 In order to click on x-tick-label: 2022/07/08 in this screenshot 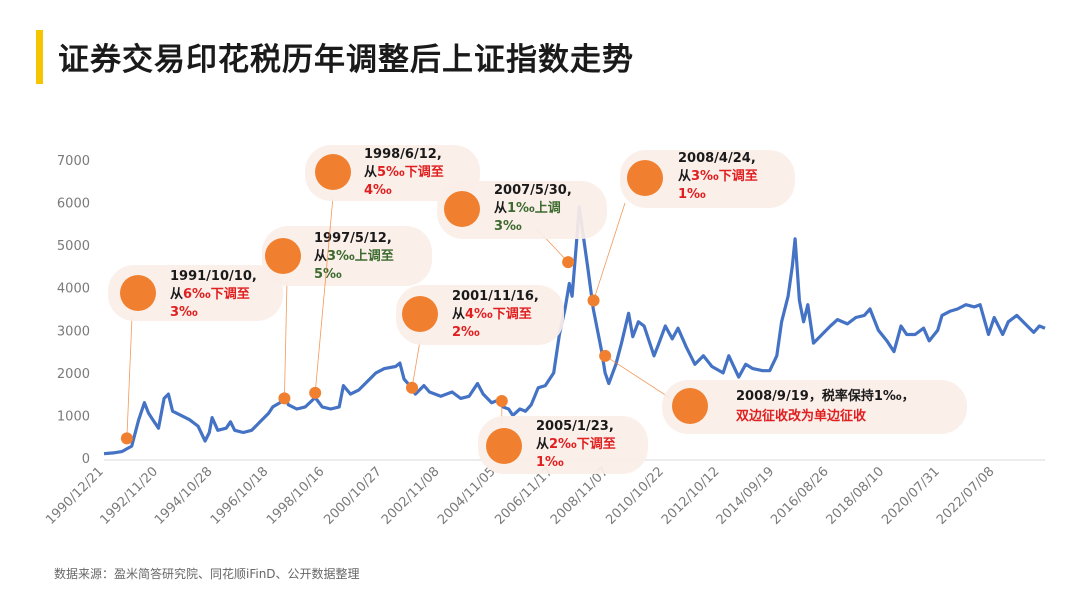, I will do `click(966, 496)`.